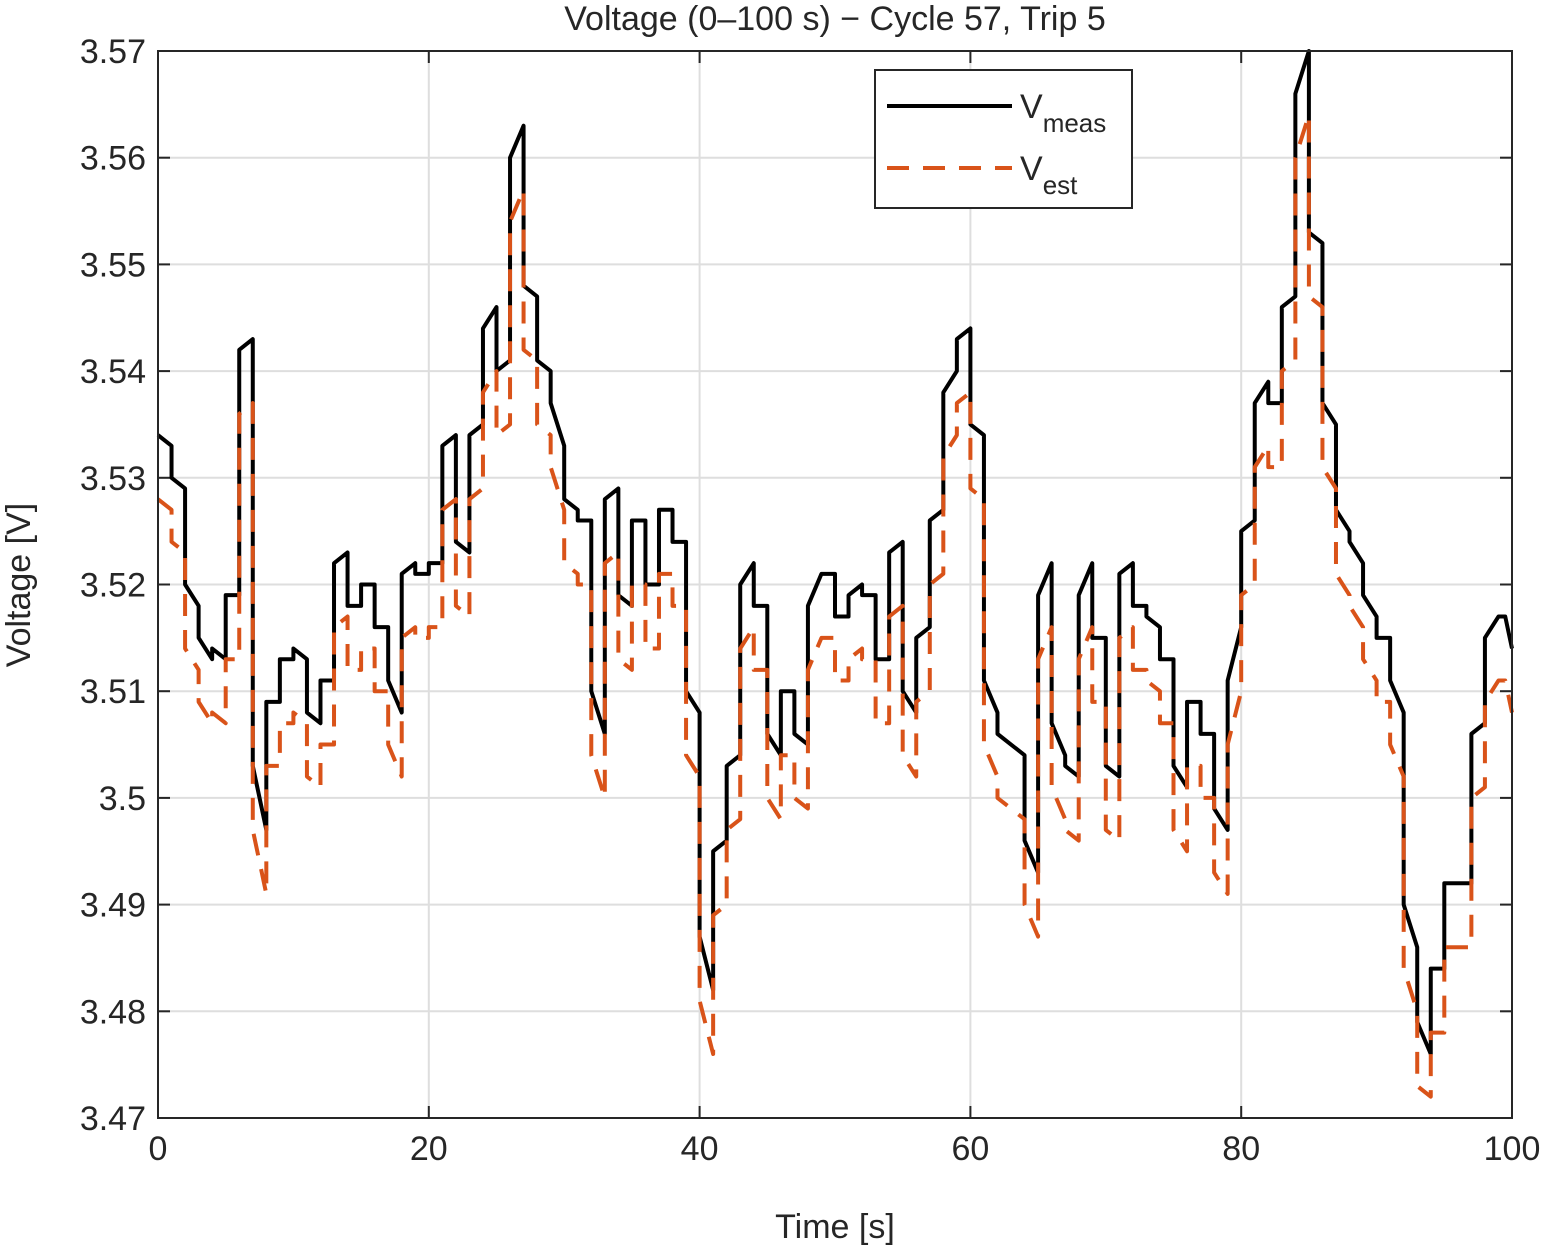 Image resolution: width=1548 pixels, height=1258 pixels. Describe the element at coordinates (1241, 1149) in the screenshot. I see `x-tick-label: 80` at that location.